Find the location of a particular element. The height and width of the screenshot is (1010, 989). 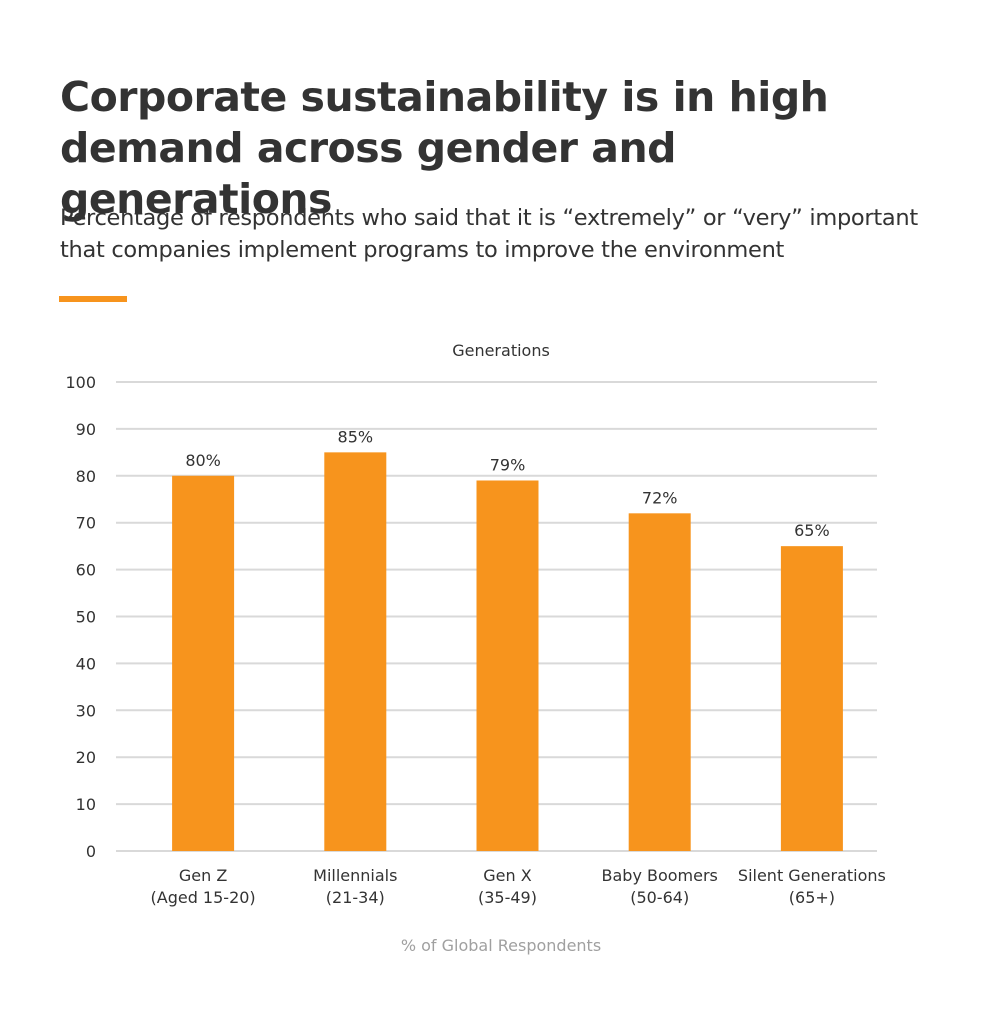

category-sublabel: (21-34) is located at coordinates (355, 897).